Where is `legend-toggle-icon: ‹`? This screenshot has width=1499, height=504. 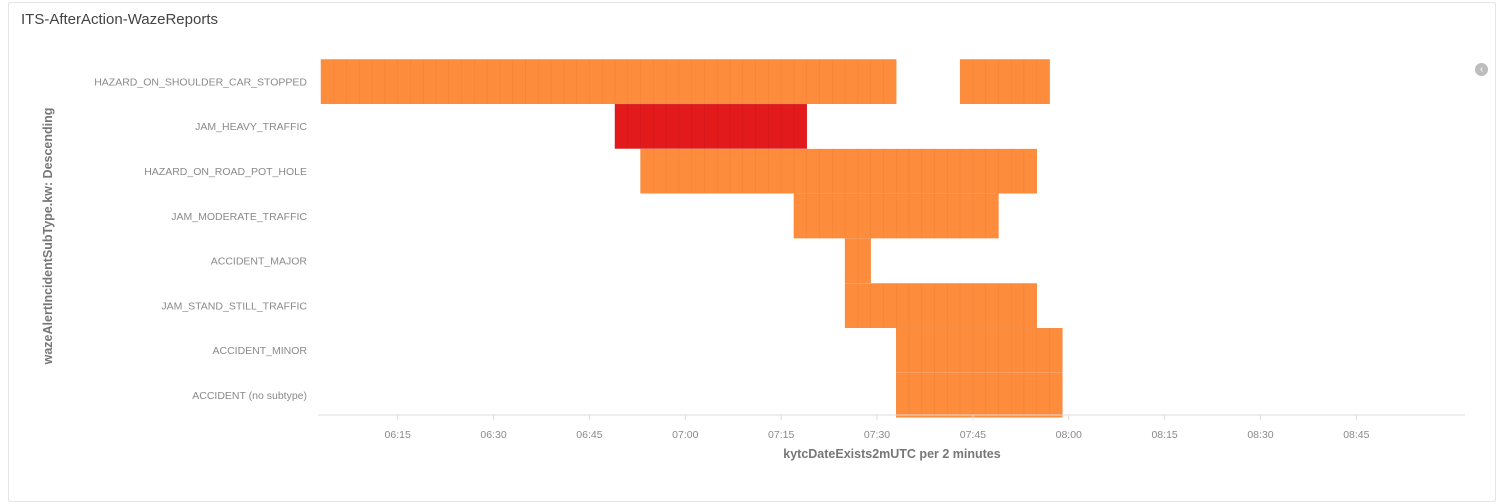 legend-toggle-icon: ‹ is located at coordinates (1481, 69).